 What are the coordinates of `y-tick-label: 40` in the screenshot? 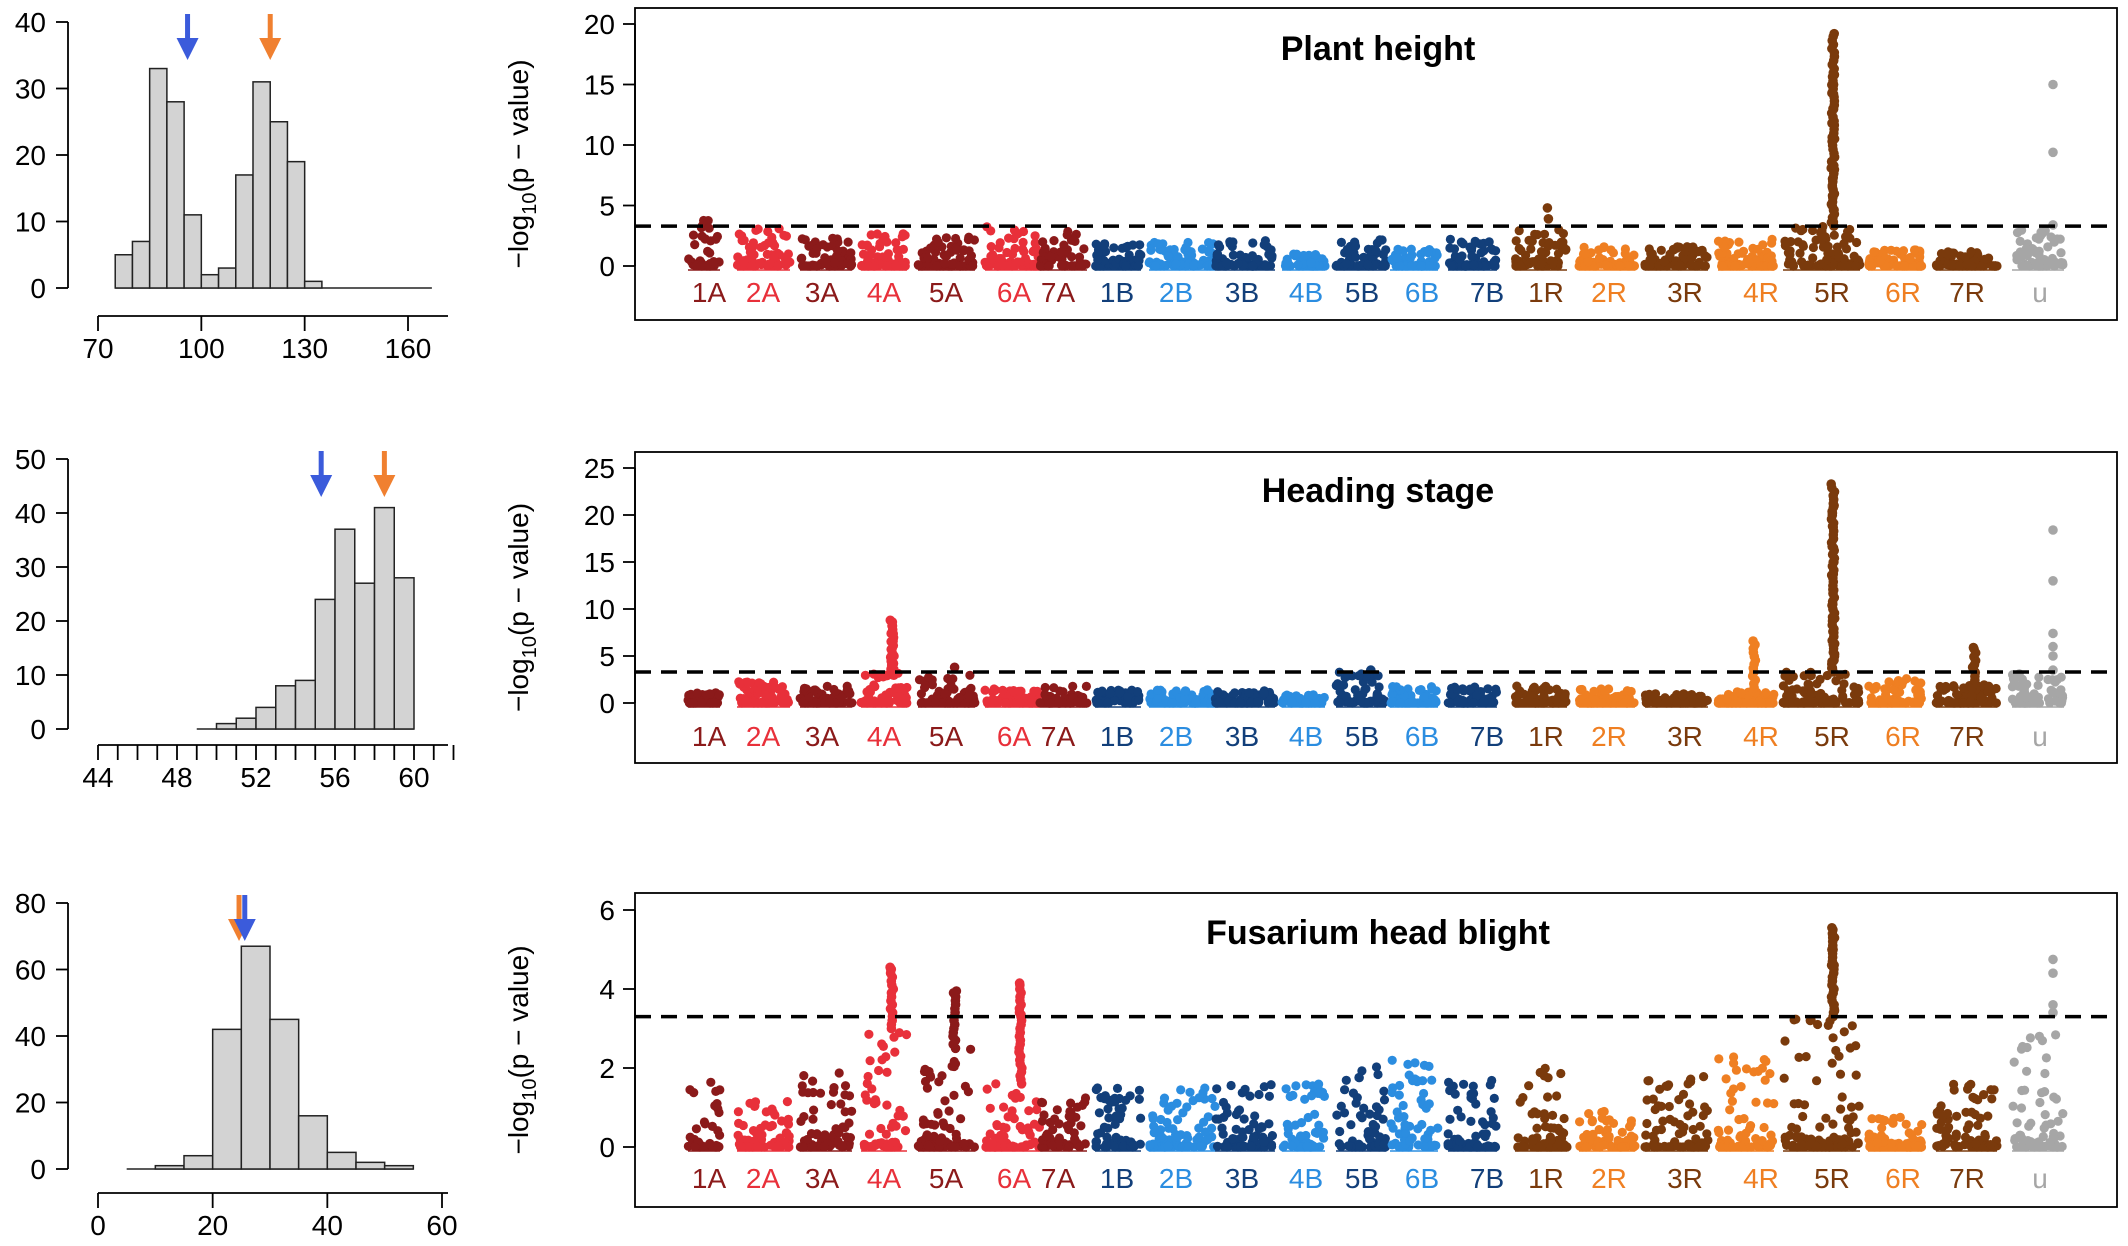 It's located at (30, 513).